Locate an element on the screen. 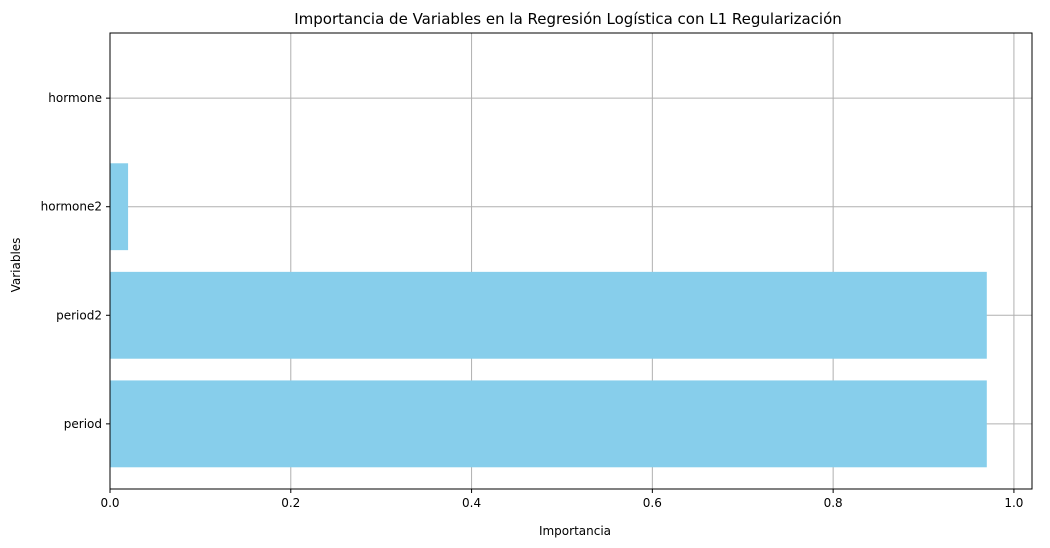 This screenshot has height=548, width=1050. bar-period2 is located at coordinates (548, 315).